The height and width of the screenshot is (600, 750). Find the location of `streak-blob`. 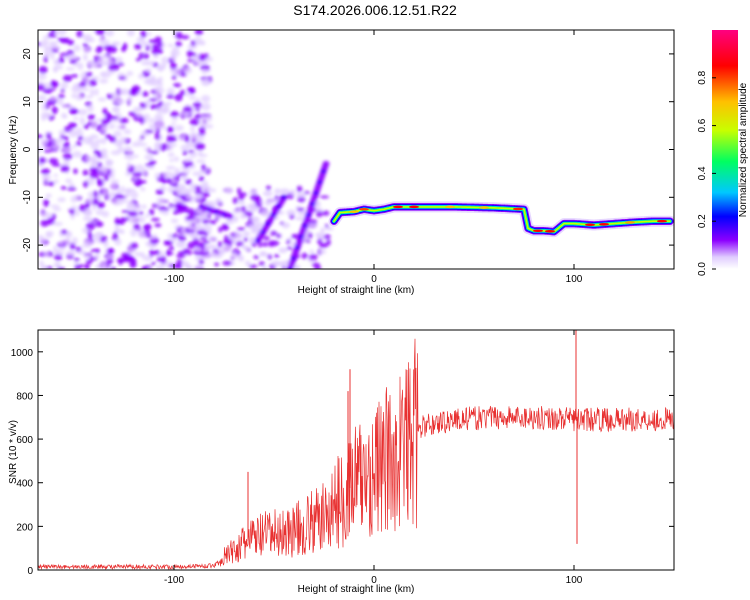

streak-blob is located at coordinates (326, 163).